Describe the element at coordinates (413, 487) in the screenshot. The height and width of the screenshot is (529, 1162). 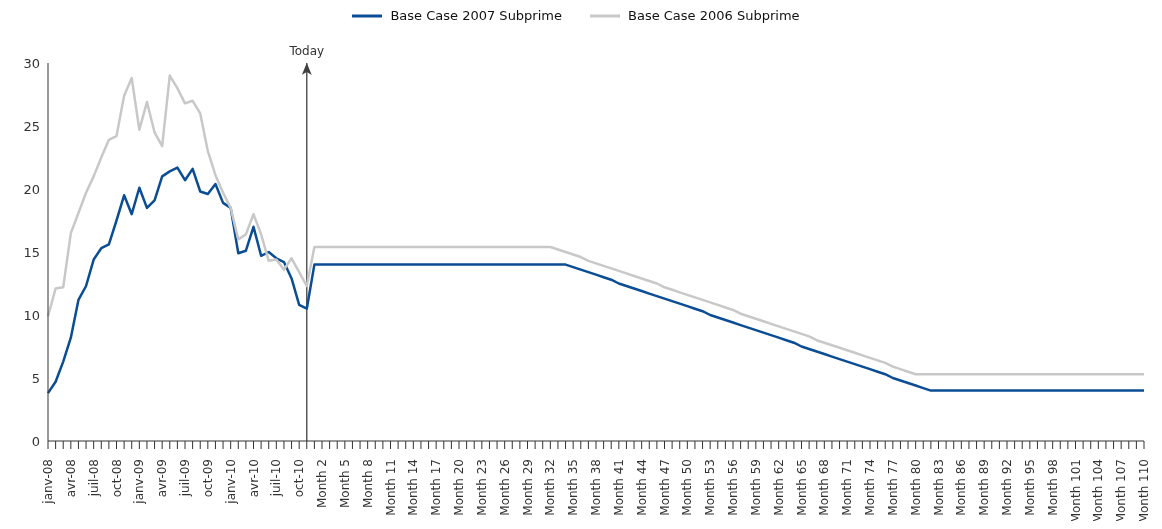
I see `x-tick-label: Month 14` at that location.